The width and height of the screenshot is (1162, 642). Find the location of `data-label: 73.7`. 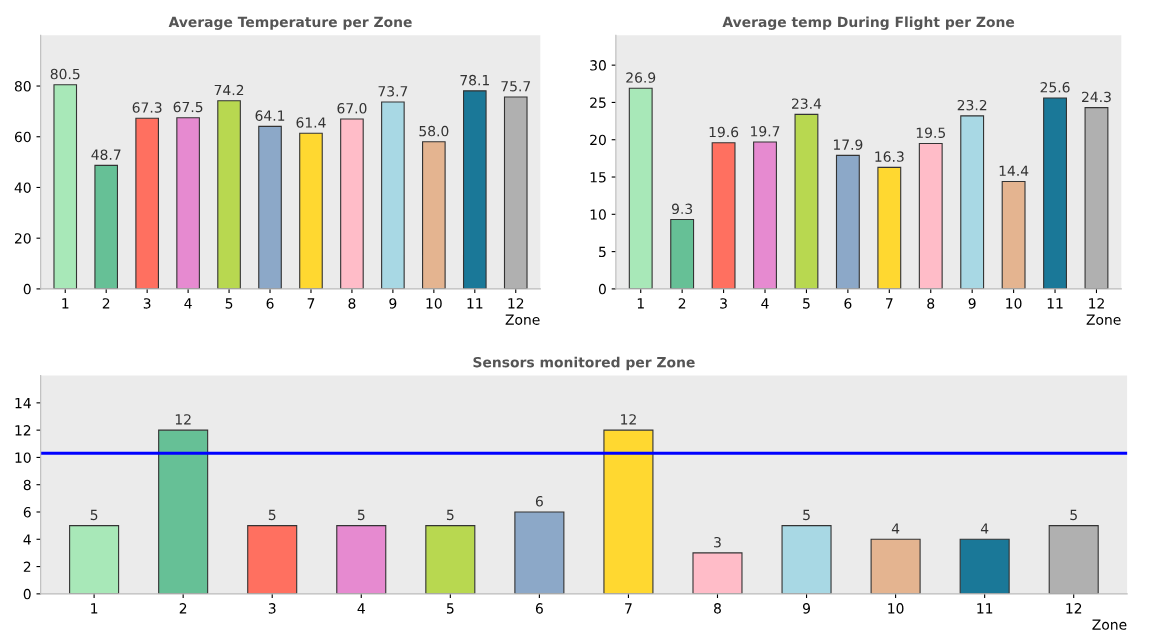

data-label: 73.7 is located at coordinates (393, 91).